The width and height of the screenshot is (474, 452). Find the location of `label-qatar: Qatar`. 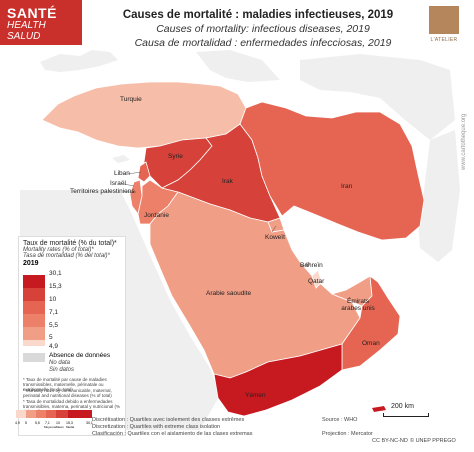

label-qatar: Qatar is located at coordinates (316, 281).